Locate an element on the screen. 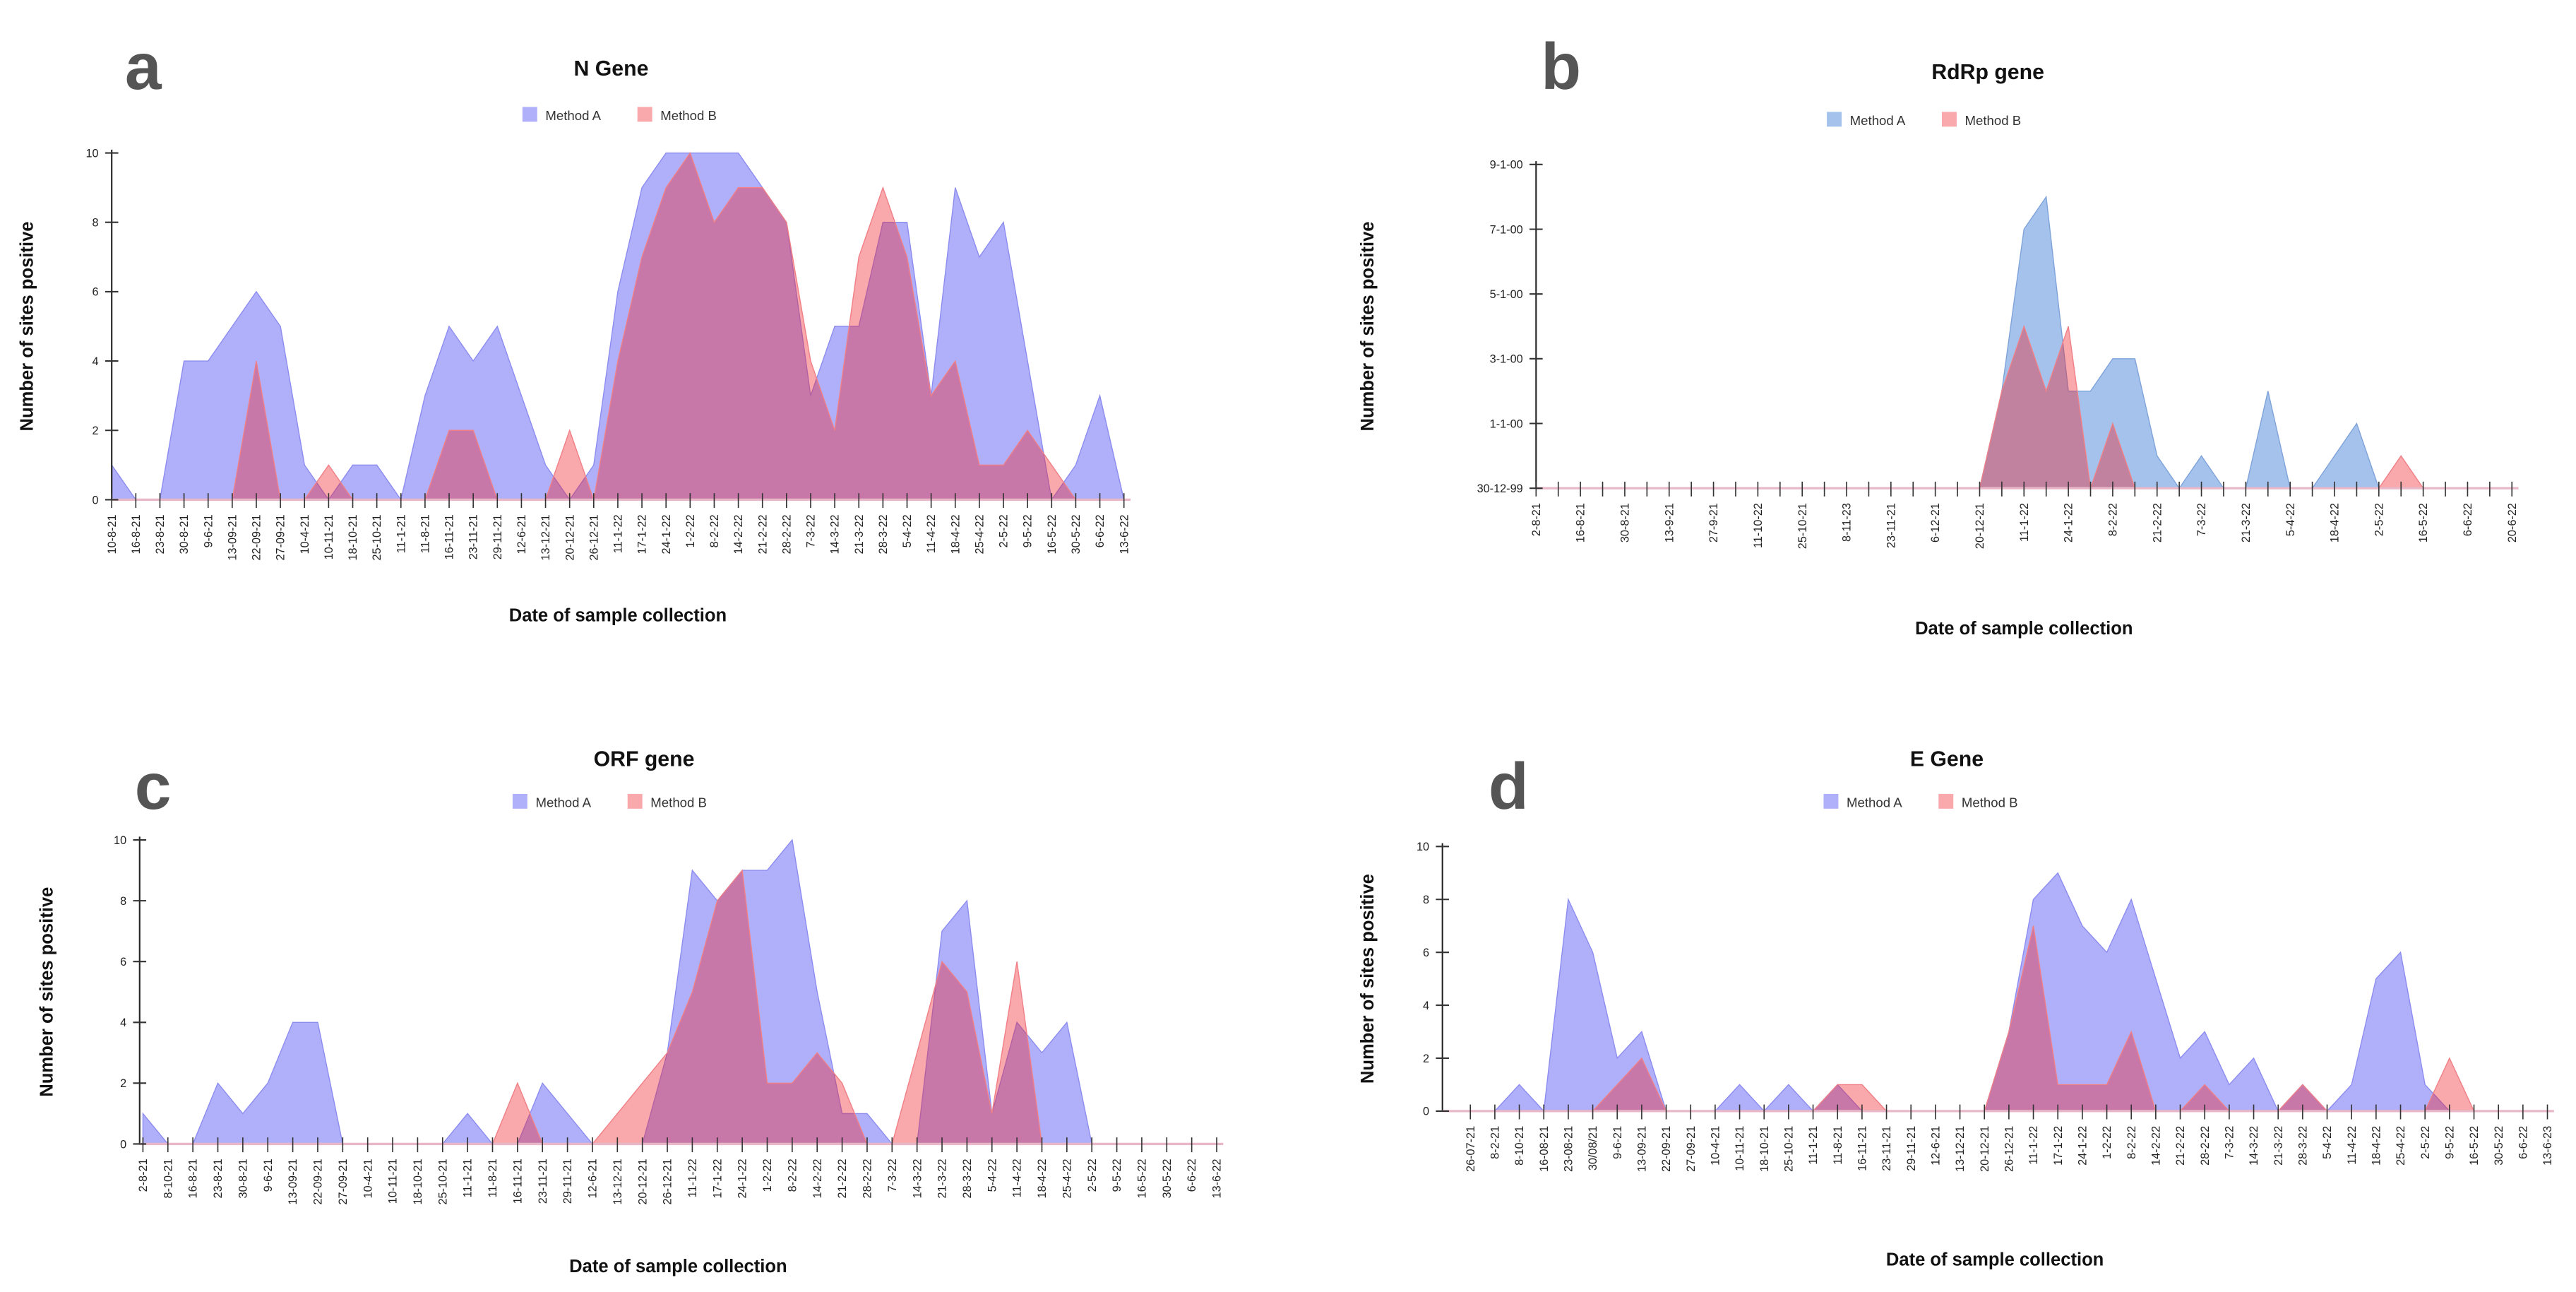  x-tick-label: 12-6-21 is located at coordinates (1935, 1146).